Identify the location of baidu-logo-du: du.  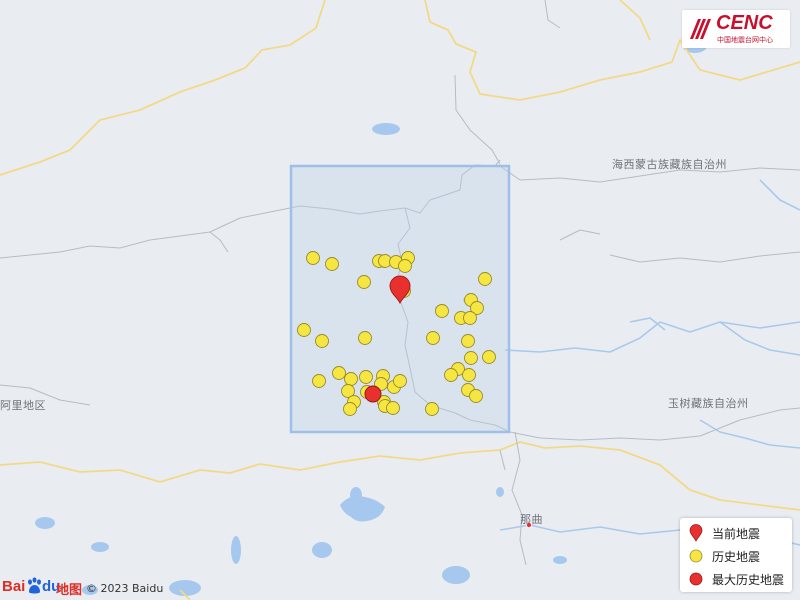
(51, 586).